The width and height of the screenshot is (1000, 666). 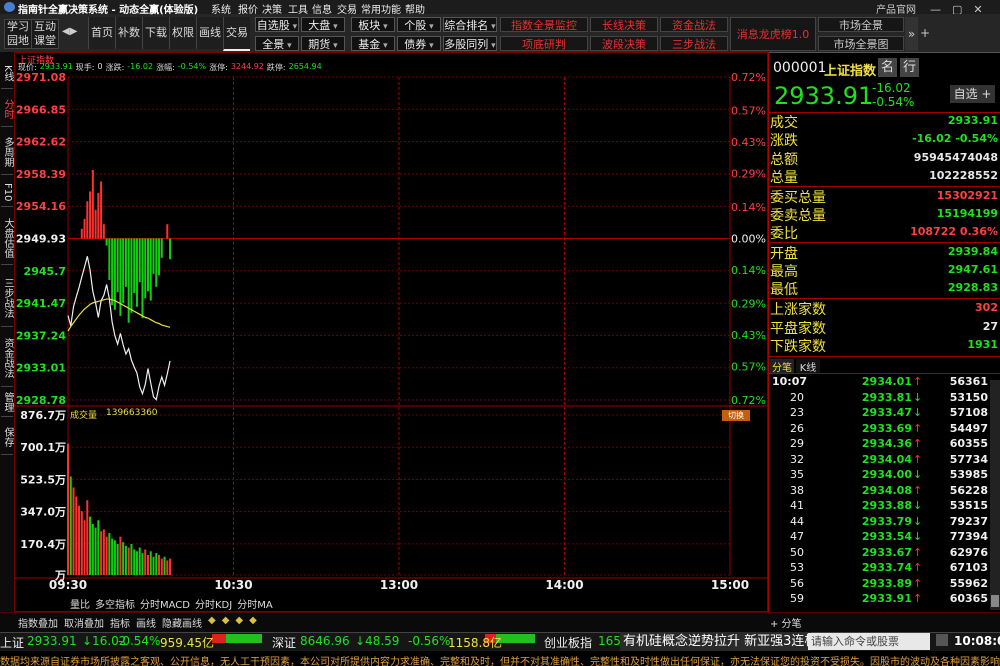 I want to click on tick-time: 38, so click(x=797, y=490).